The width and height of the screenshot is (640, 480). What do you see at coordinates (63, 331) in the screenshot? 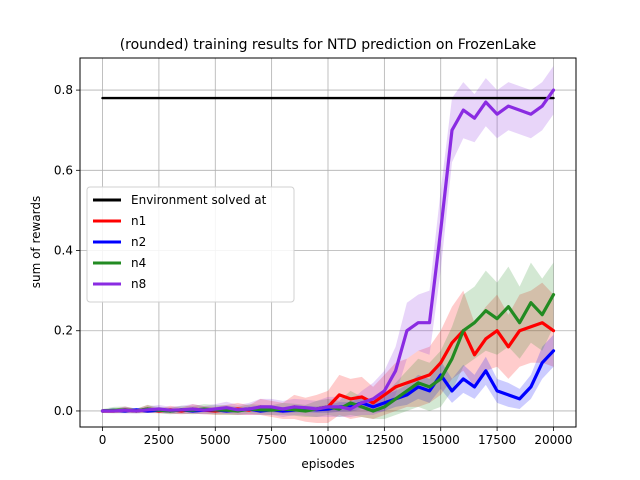
I see `y-tick-label: 0.2` at bounding box center [63, 331].